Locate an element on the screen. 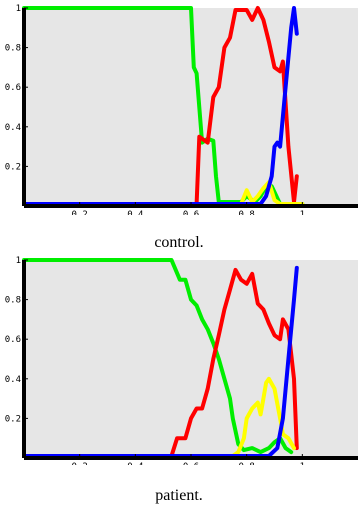  control-y-tick-label-4: 1 is located at coordinates (18, 9).